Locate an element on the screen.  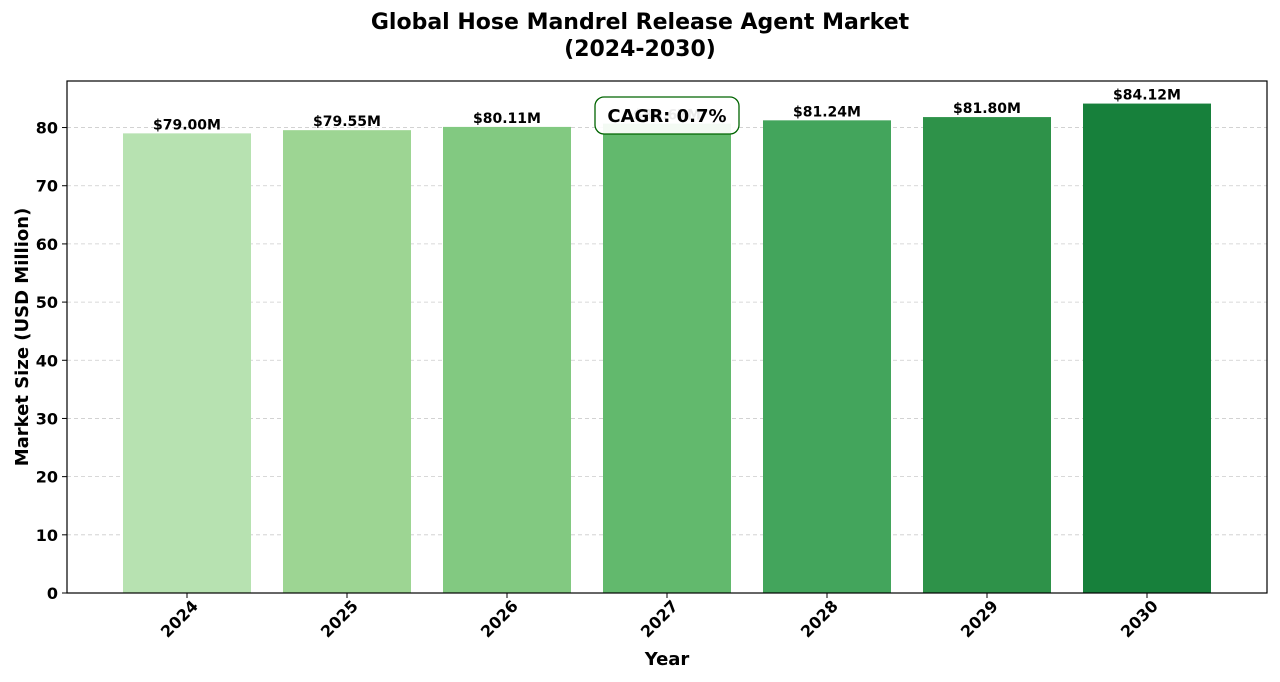
x-tick-label: 2026 is located at coordinates (499, 618).